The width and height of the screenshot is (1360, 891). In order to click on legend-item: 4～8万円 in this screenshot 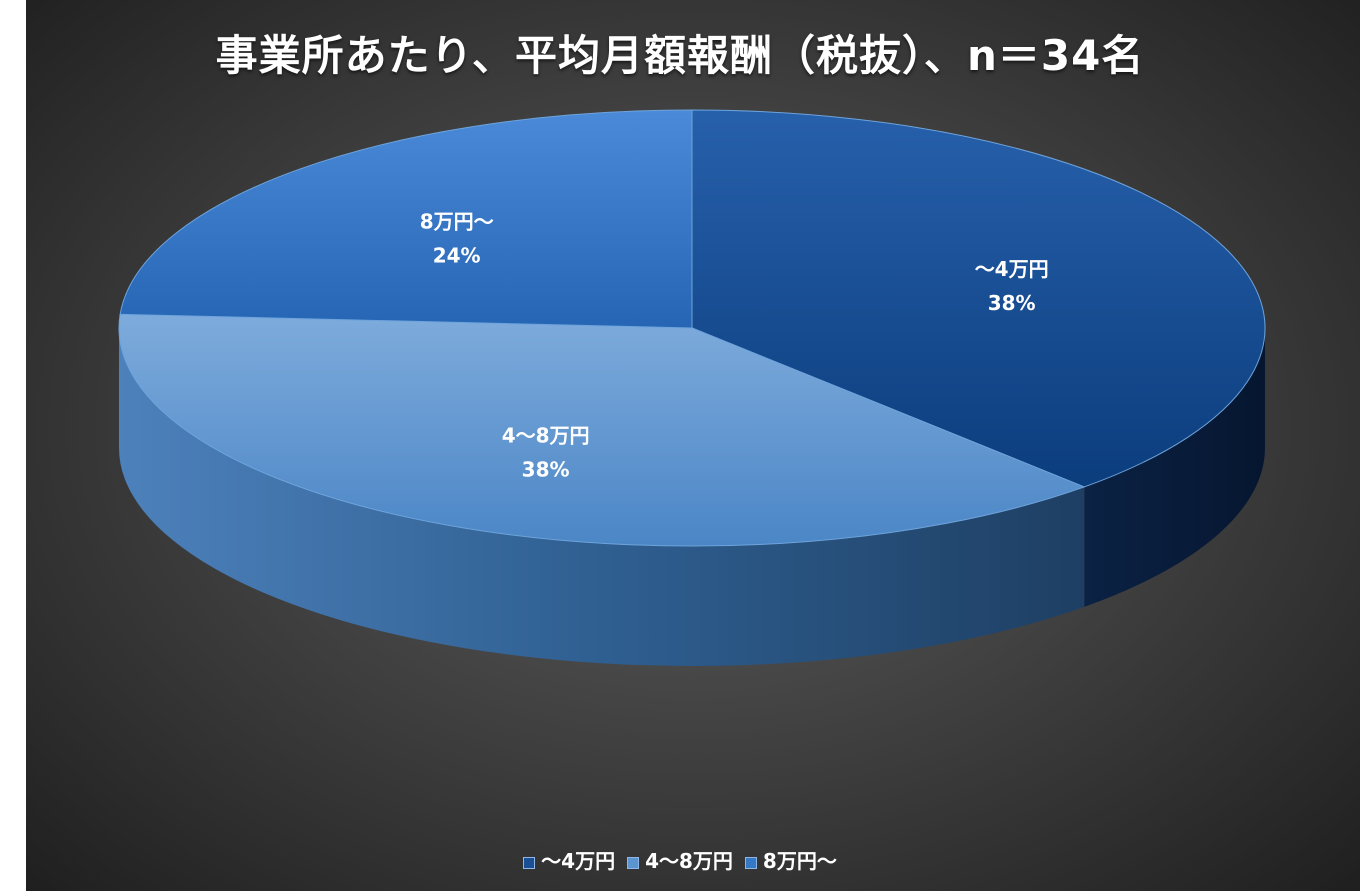, I will do `click(680, 859)`.